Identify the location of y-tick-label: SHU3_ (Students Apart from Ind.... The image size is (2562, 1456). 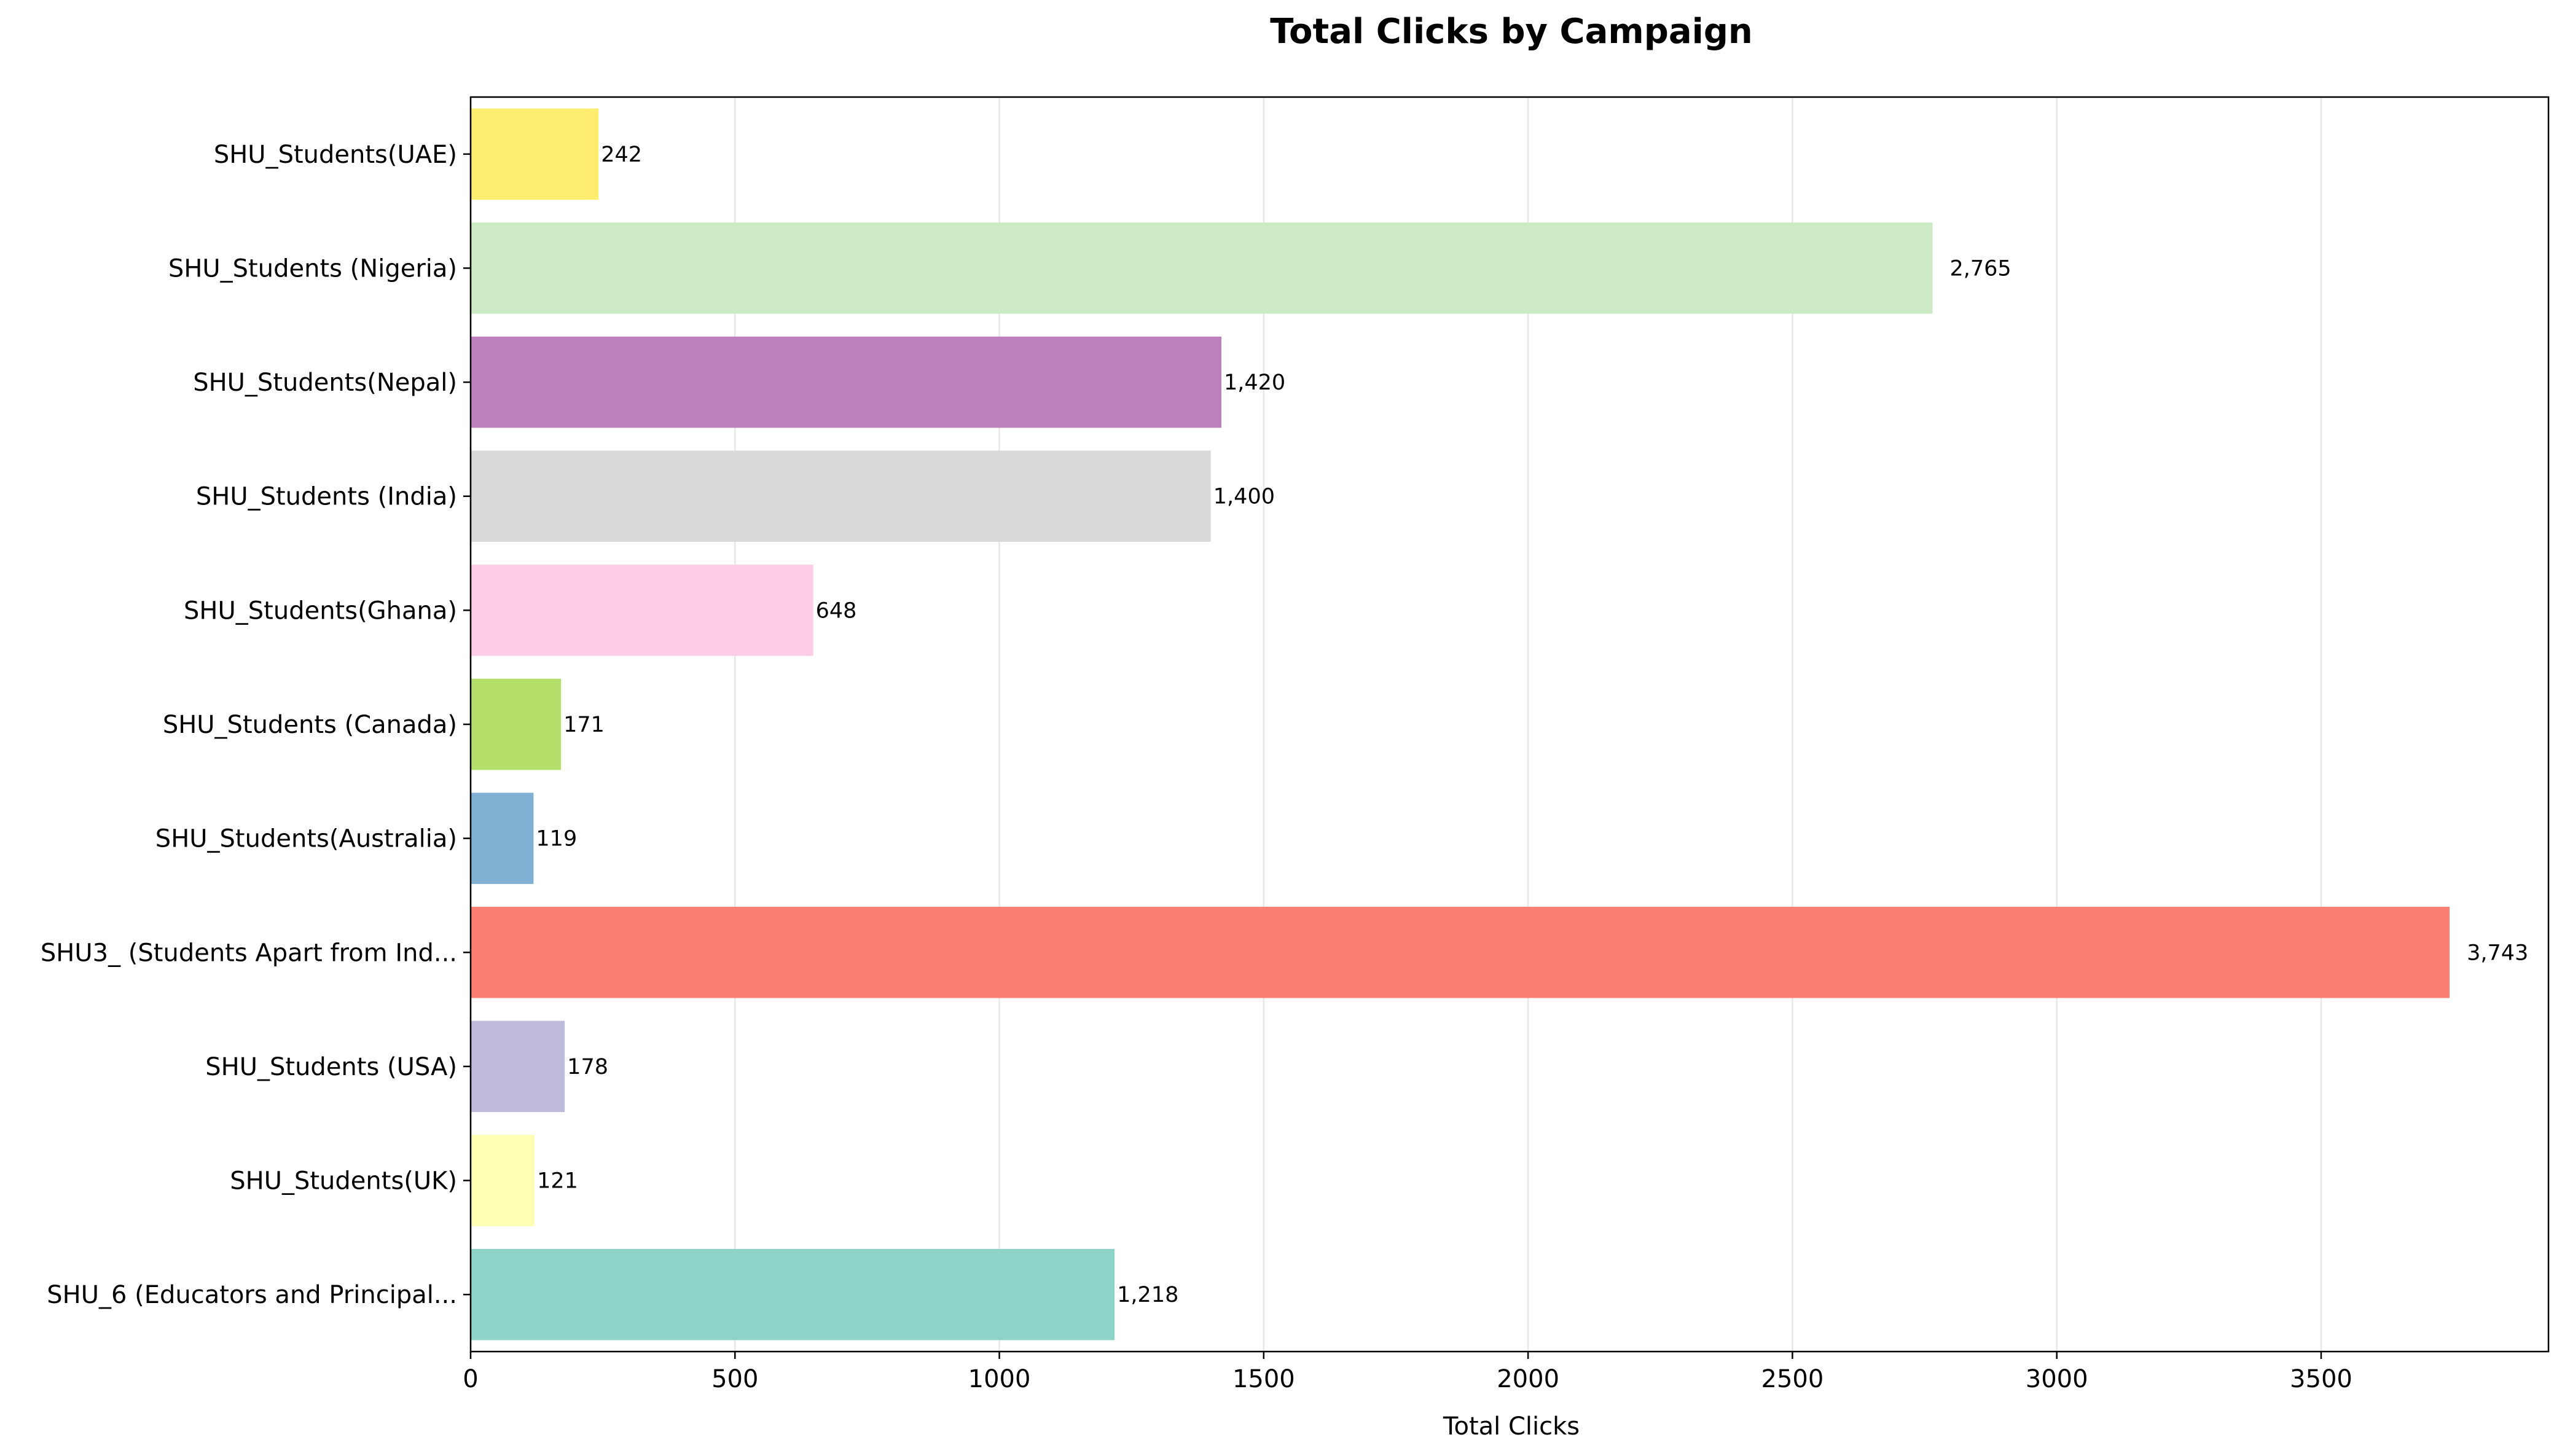
(249, 953).